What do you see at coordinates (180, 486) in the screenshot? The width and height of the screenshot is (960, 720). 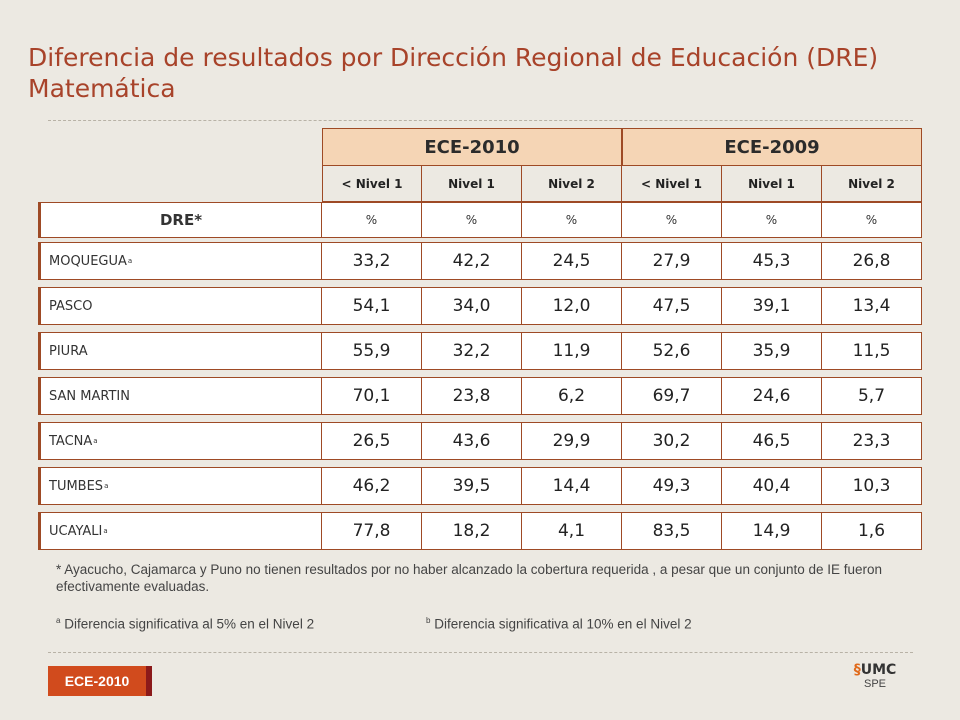 I see `dre-name-tumbes: TUMBES a` at bounding box center [180, 486].